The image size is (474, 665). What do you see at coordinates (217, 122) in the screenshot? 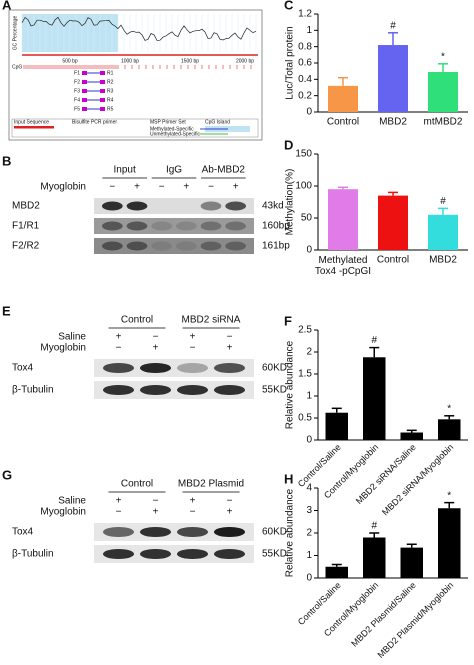
I see `legend-text: CpG Island` at bounding box center [217, 122].